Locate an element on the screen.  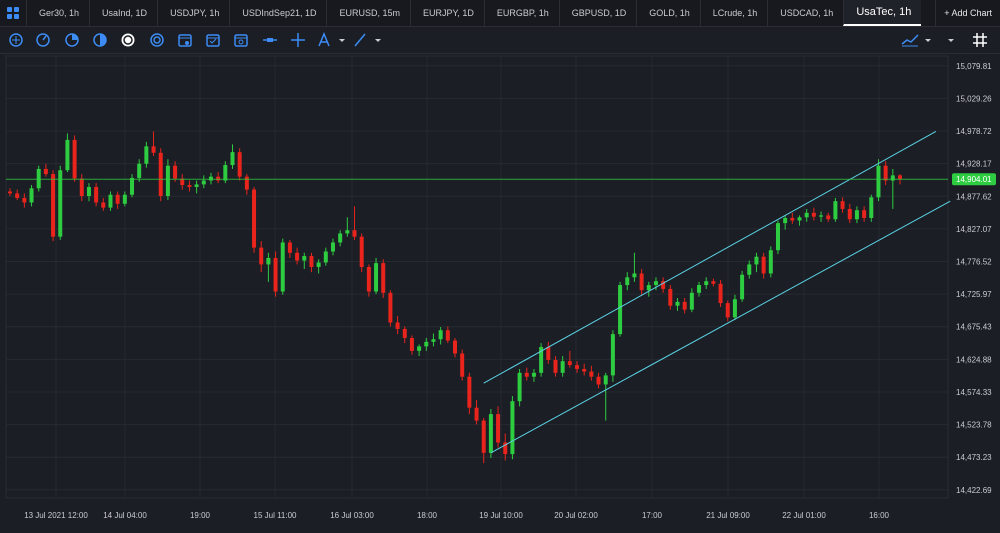
pie-icon is located at coordinates (72, 40).